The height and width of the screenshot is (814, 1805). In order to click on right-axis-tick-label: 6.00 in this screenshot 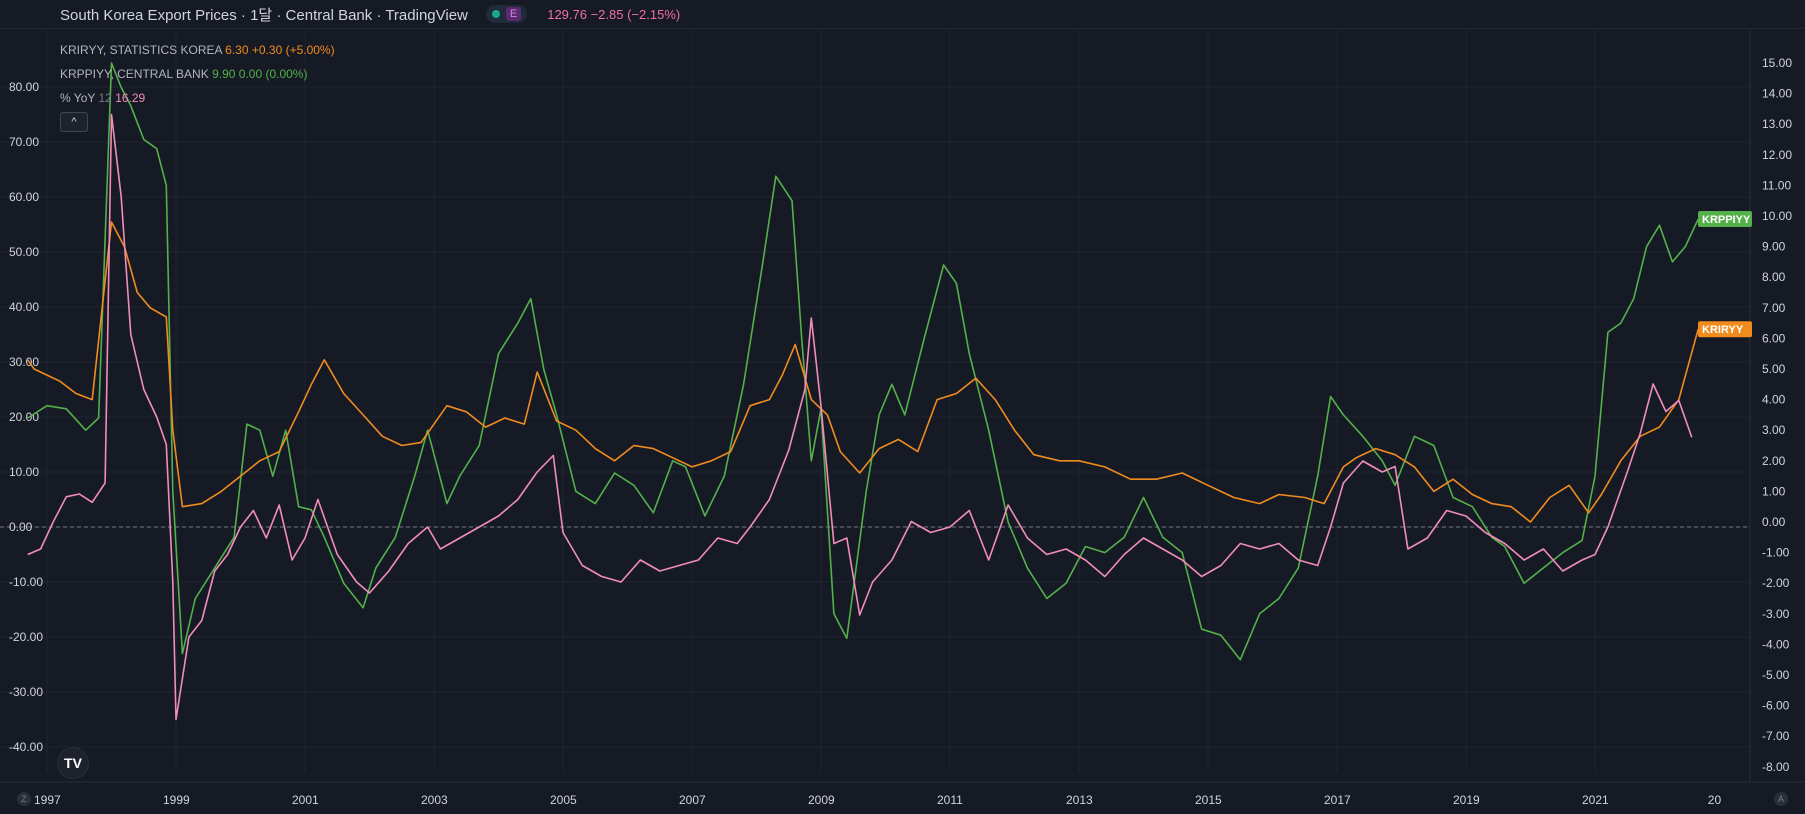, I will do `click(1774, 338)`.